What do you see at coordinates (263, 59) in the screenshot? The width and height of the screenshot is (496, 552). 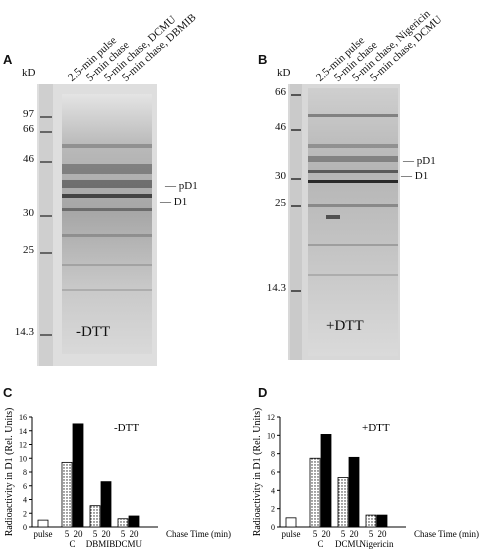 I see `panel-b-letter: B` at bounding box center [263, 59].